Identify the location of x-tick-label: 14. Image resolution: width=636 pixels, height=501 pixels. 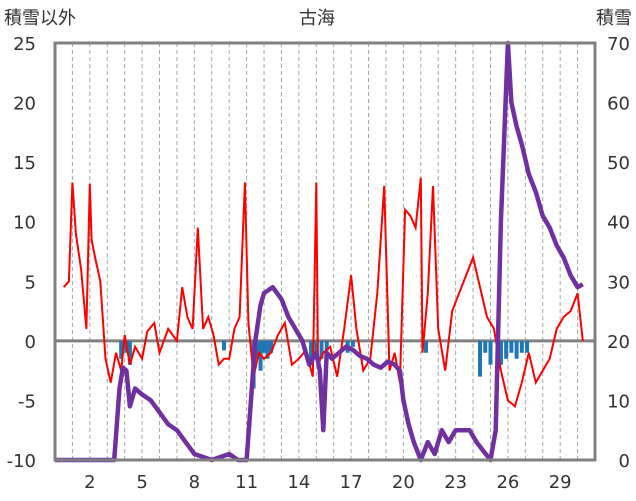
(298, 482).